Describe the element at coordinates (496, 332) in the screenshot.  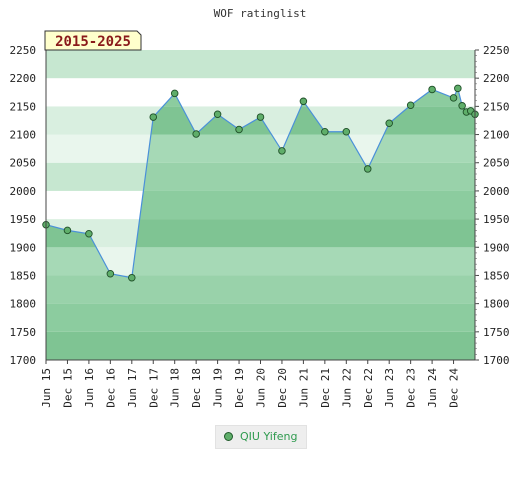
I see `y-tick-label-right: 1750` at that location.